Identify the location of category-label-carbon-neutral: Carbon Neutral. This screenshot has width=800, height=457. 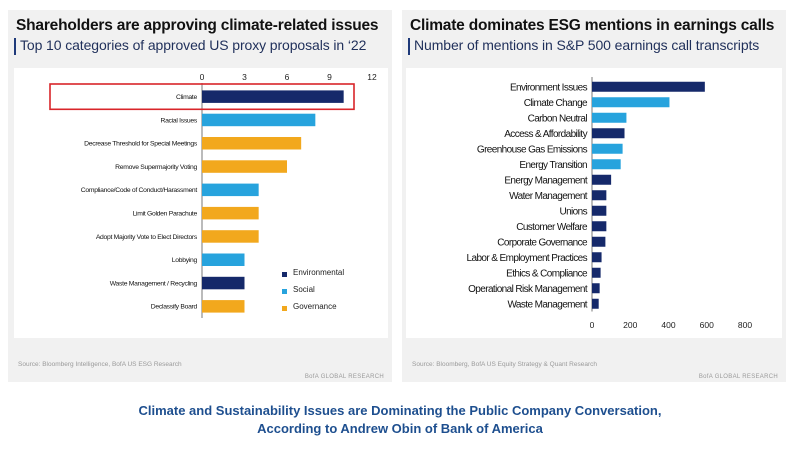
(558, 118).